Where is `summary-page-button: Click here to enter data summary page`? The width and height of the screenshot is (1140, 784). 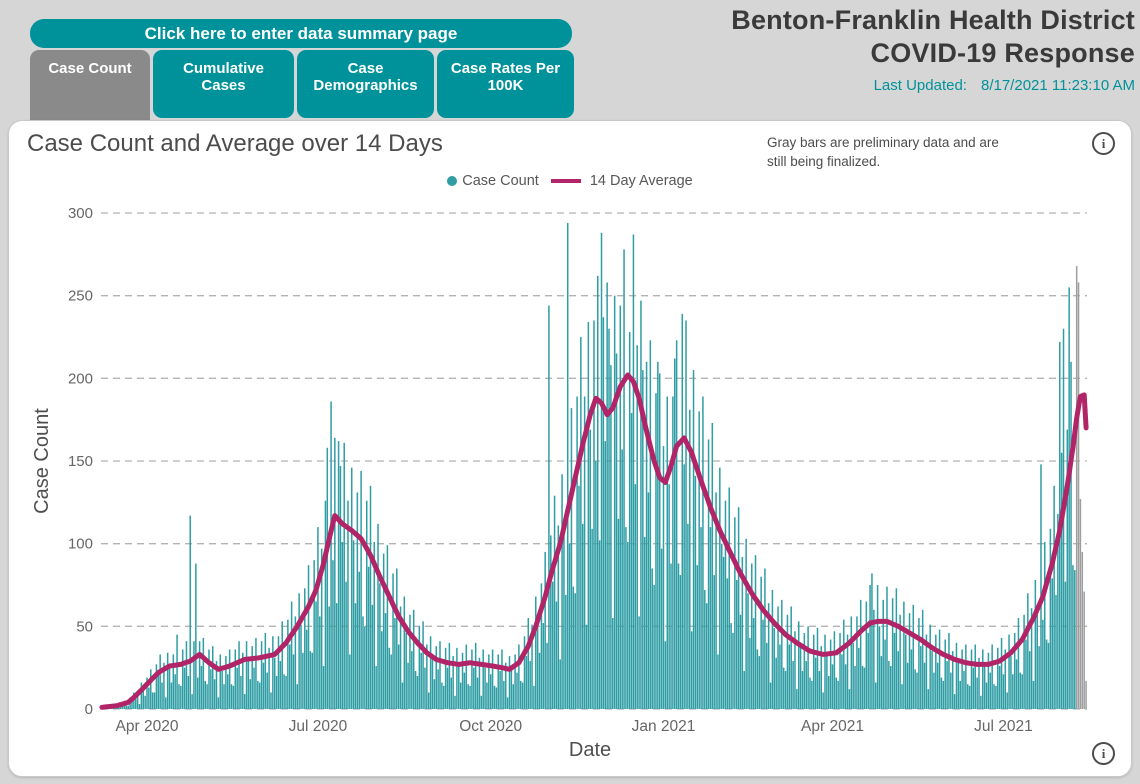 summary-page-button: Click here to enter data summary page is located at coordinates (301, 33).